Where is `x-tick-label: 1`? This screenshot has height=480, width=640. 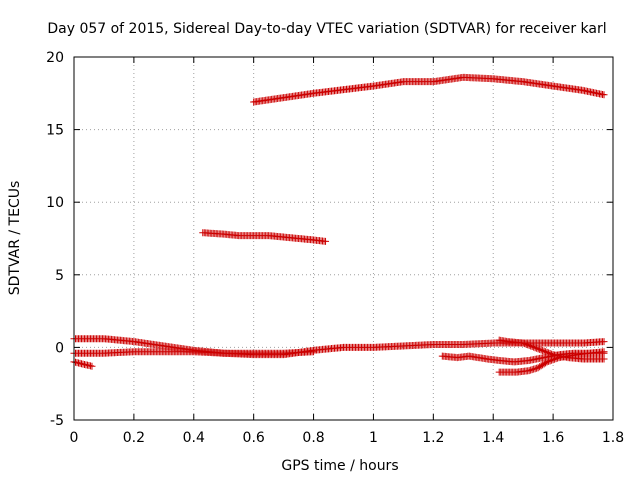 x-tick-label: 1 is located at coordinates (373, 438).